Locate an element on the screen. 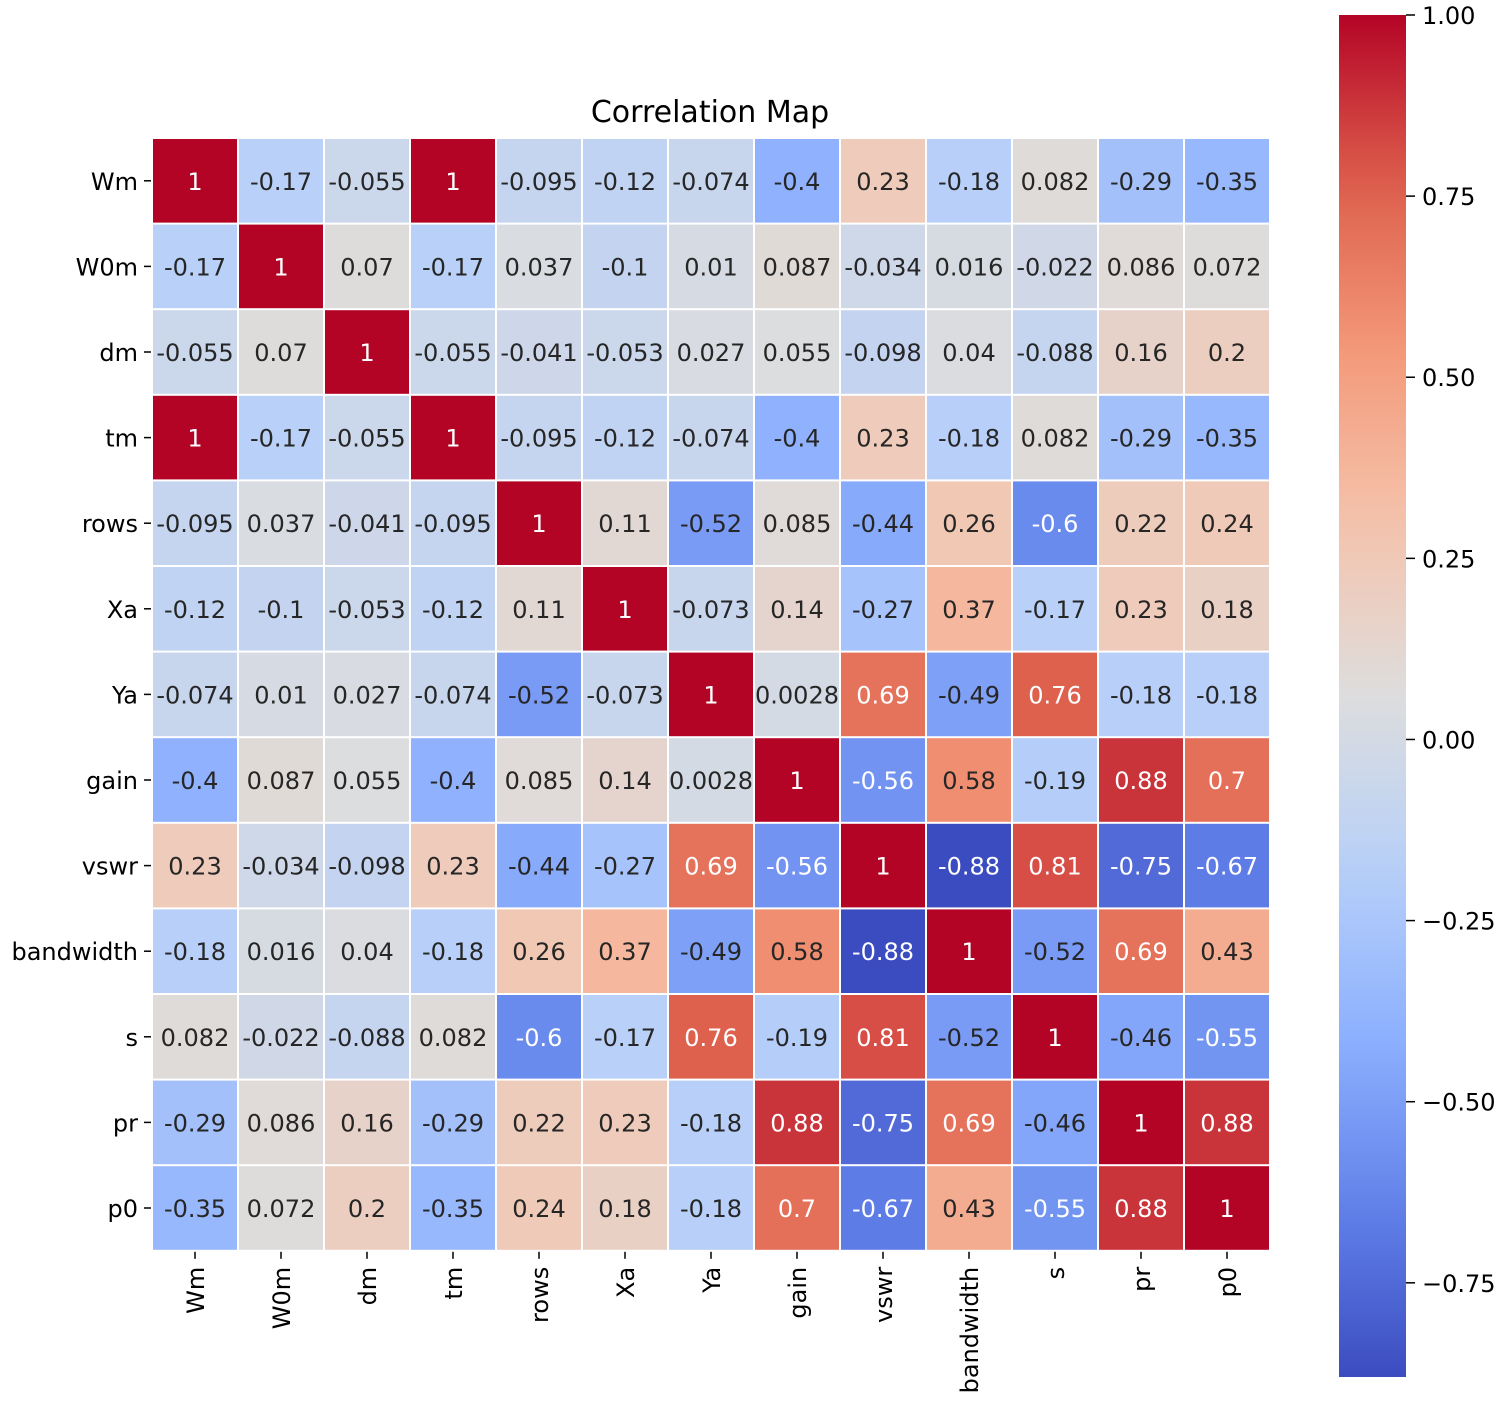 The height and width of the screenshot is (1412, 1504). cell-value-label: -0.56 is located at coordinates (797, 867).